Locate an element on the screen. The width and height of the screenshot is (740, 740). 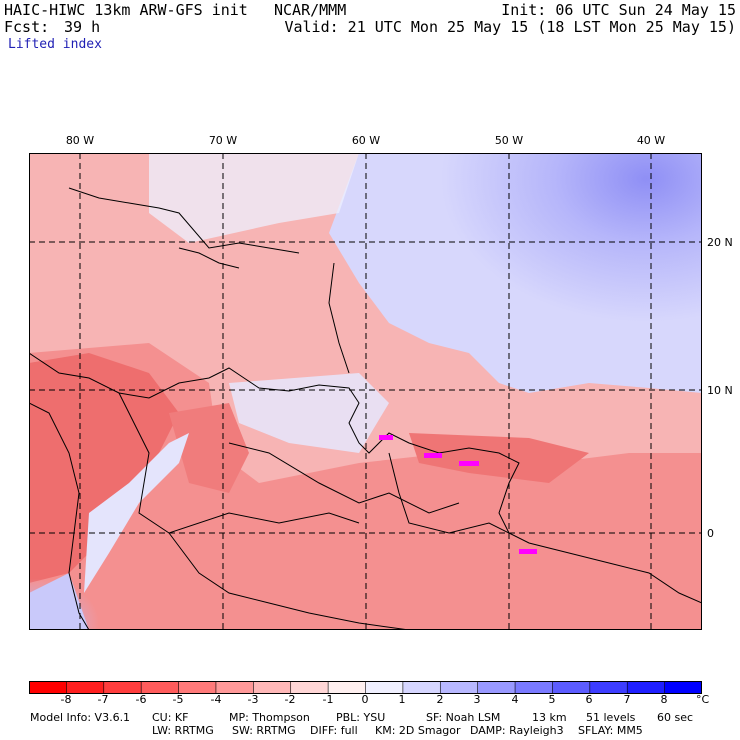
resolution: 13 km is located at coordinates (549, 717).